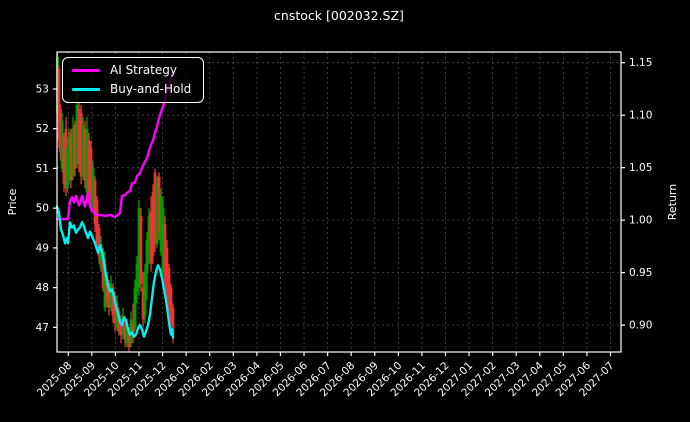 The width and height of the screenshot is (690, 422). I want to click on legend-item-ai-strategy: AI Strategy, so click(131, 70).